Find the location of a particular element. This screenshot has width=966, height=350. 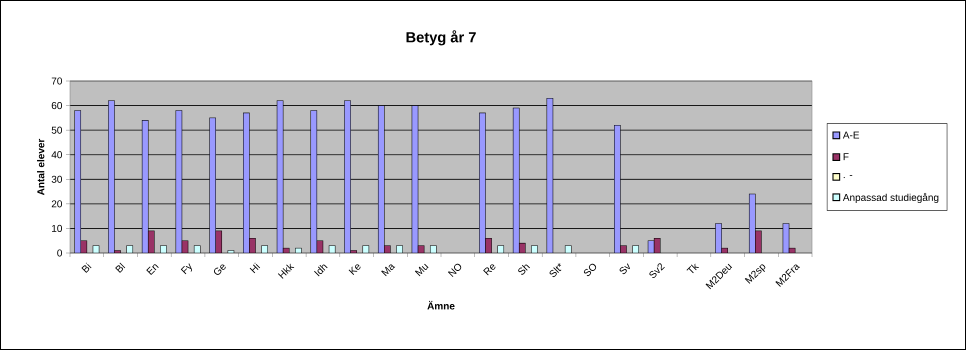

x-tick-label: En is located at coordinates (152, 270).